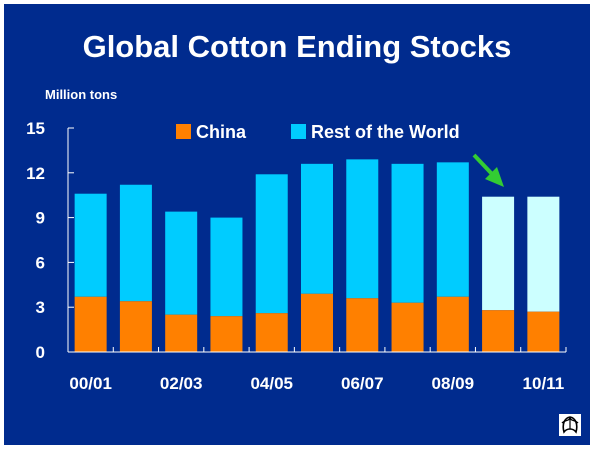 The width and height of the screenshot is (594, 449). I want to click on bar-china-05/06, so click(317, 322).